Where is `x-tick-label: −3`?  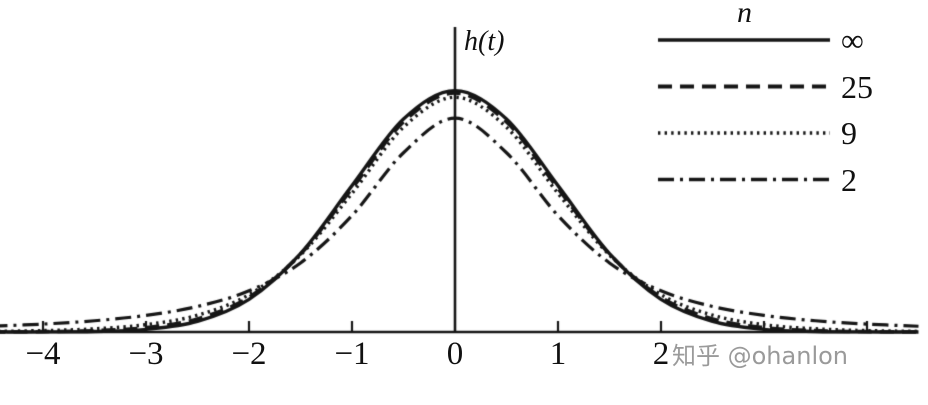 x-tick-label: −3 is located at coordinates (146, 354).